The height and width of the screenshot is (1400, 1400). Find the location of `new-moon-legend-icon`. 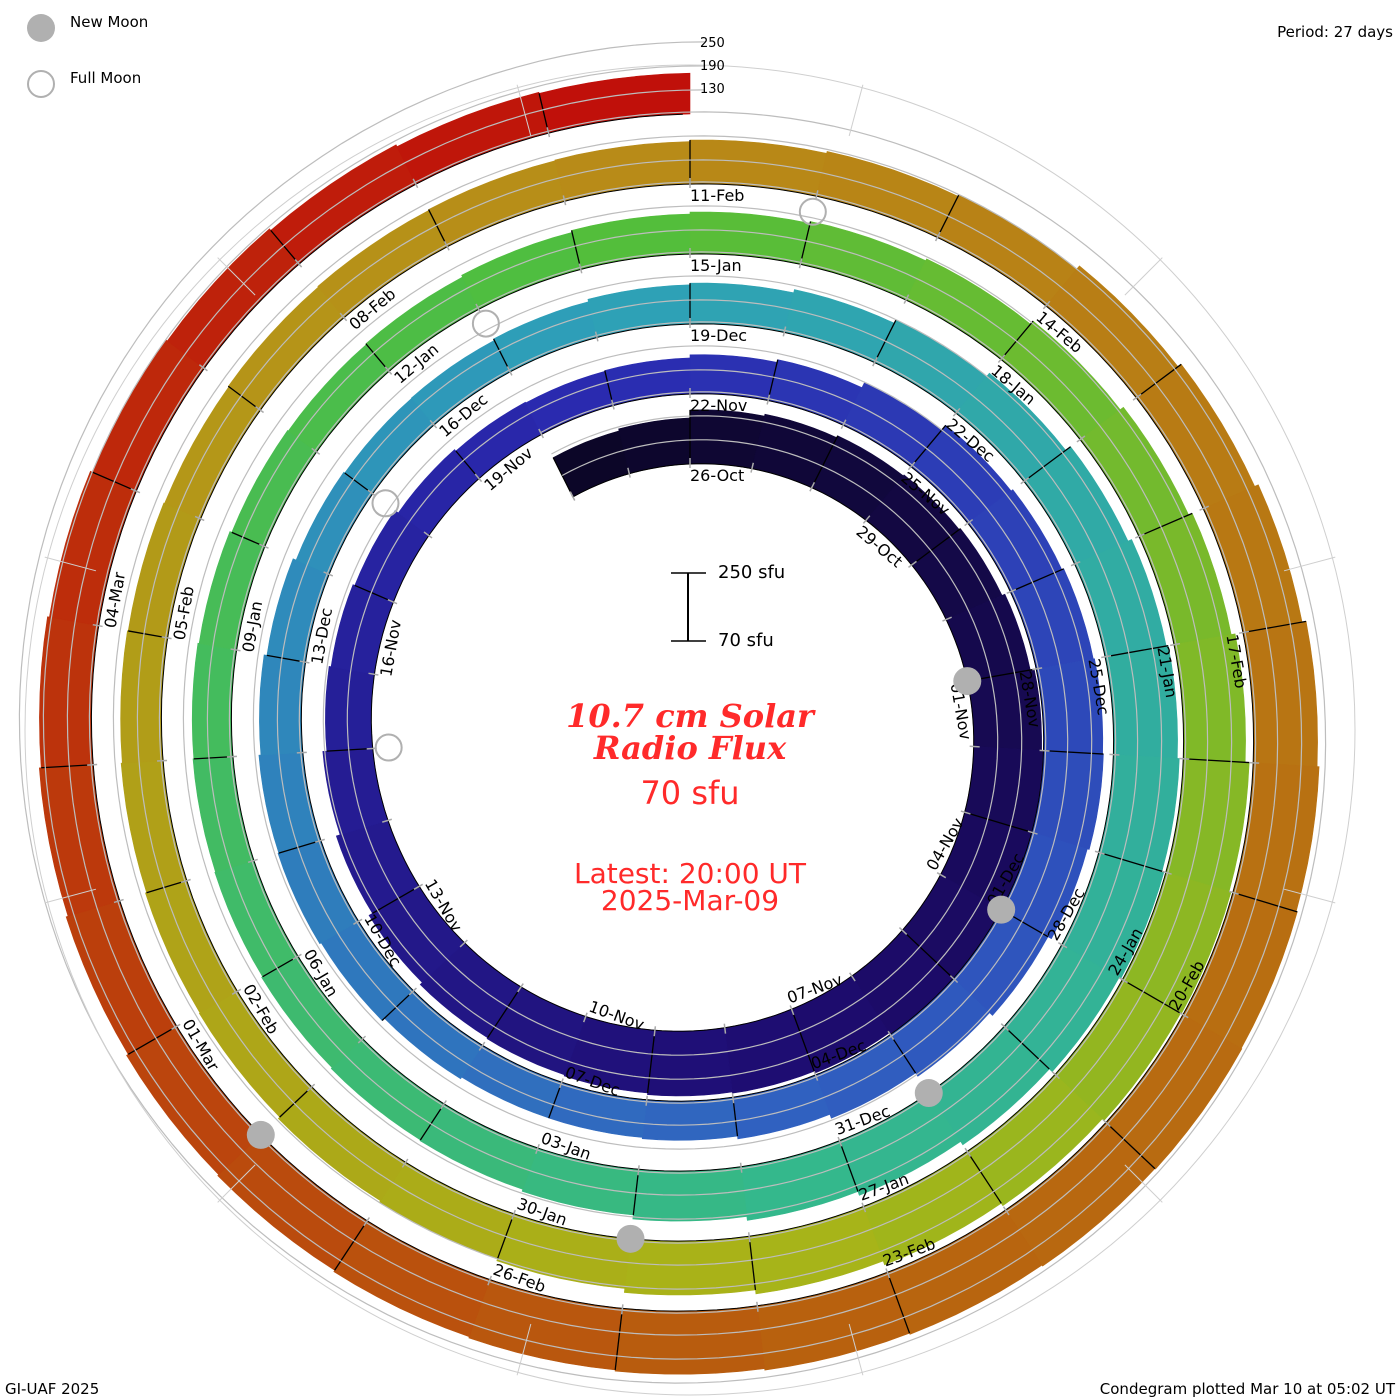

new-moon-legend-icon is located at coordinates (41, 28).